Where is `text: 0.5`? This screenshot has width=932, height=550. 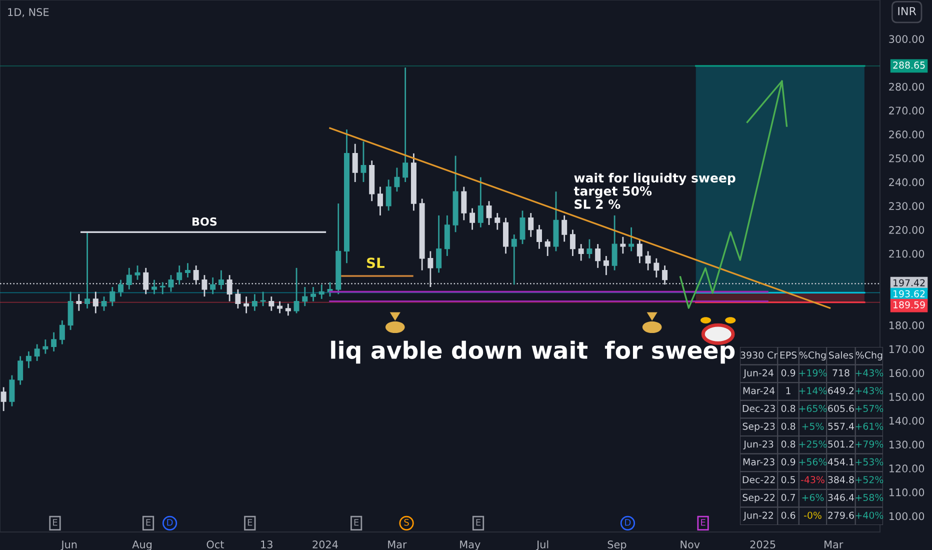 text: 0.5 is located at coordinates (788, 480).